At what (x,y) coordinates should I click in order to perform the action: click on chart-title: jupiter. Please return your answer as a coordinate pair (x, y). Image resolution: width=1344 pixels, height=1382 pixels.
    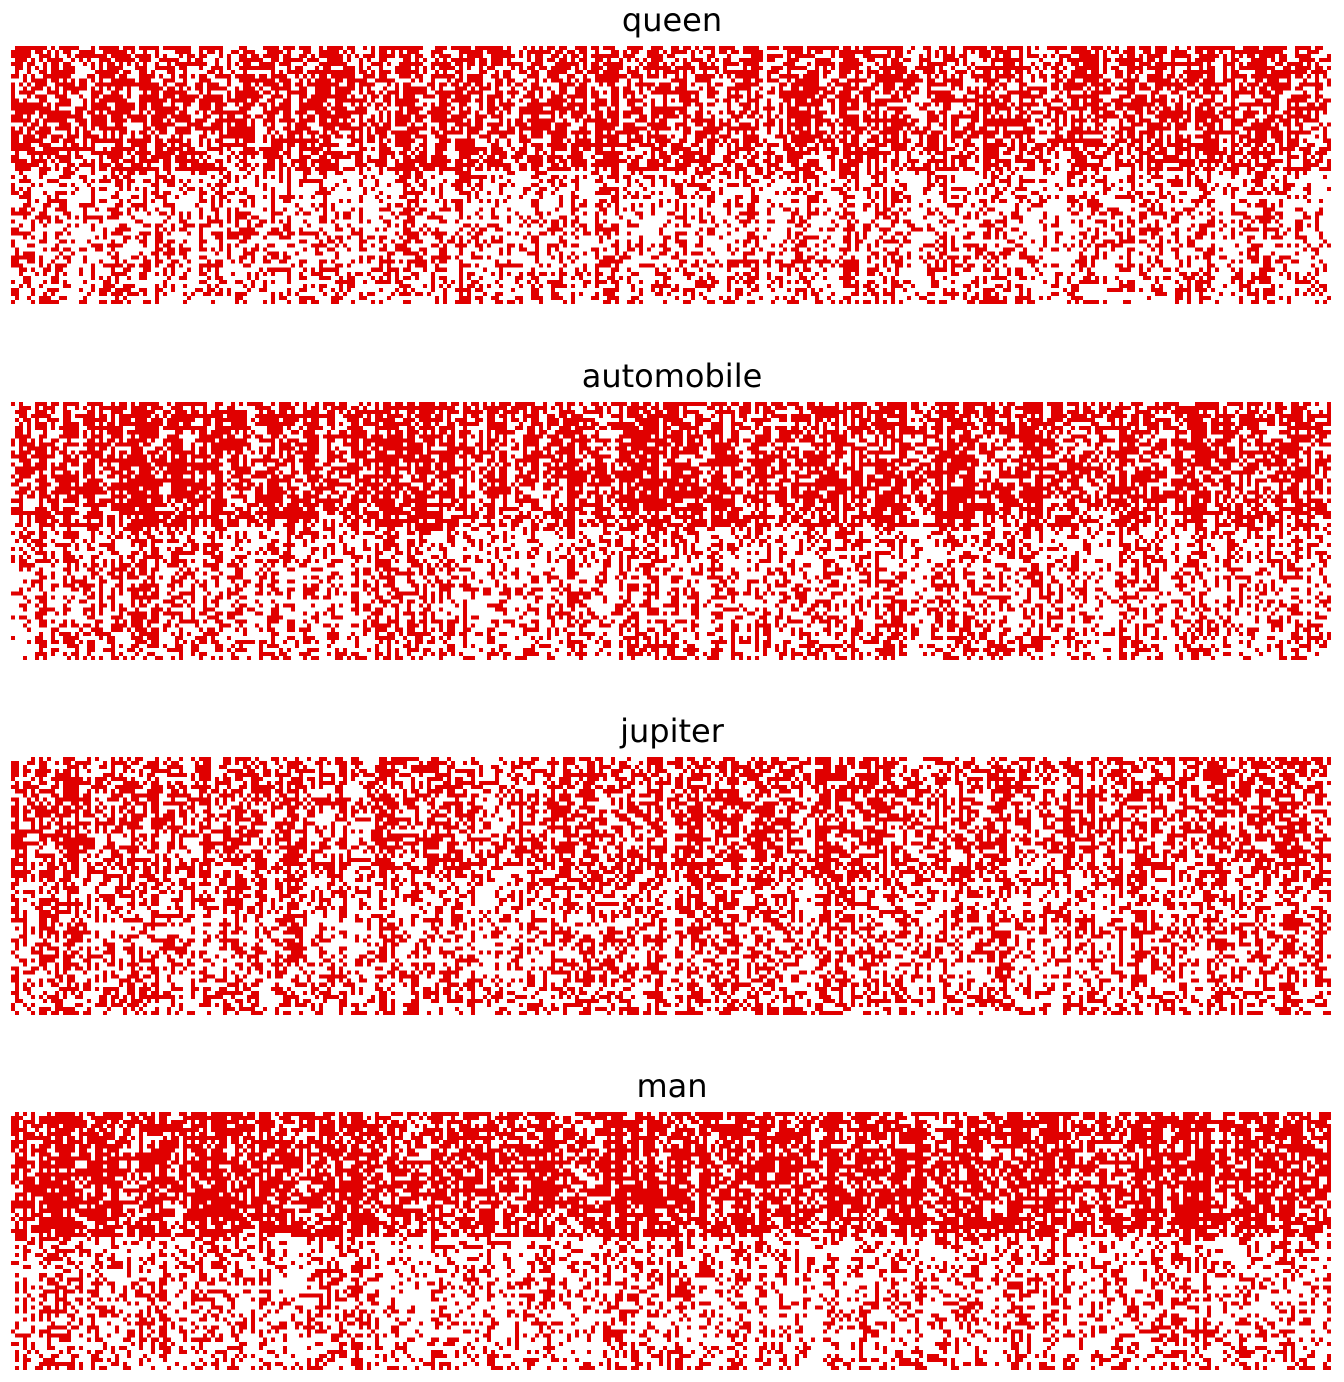
    Looking at the image, I should click on (672, 731).